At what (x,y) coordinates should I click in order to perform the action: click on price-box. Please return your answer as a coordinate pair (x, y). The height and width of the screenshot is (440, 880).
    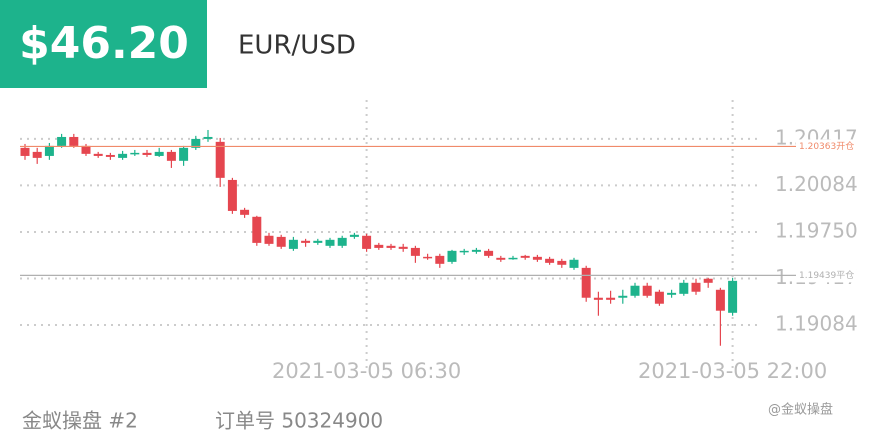
    Looking at the image, I should click on (103, 44).